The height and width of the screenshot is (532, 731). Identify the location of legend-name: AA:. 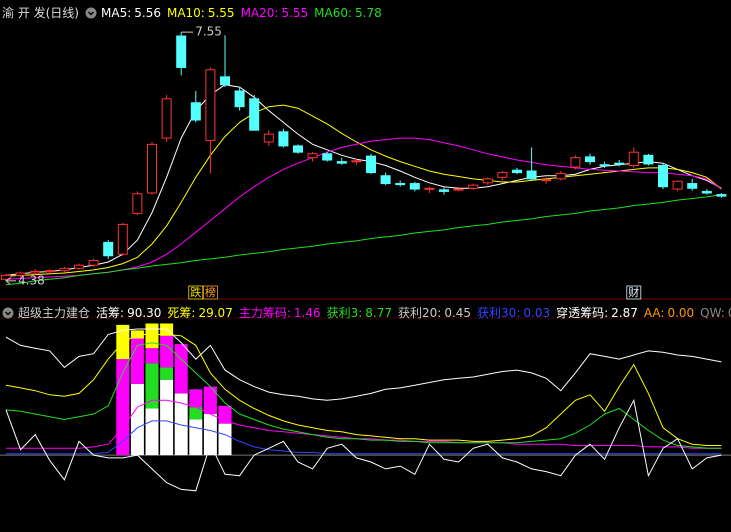
(654, 312).